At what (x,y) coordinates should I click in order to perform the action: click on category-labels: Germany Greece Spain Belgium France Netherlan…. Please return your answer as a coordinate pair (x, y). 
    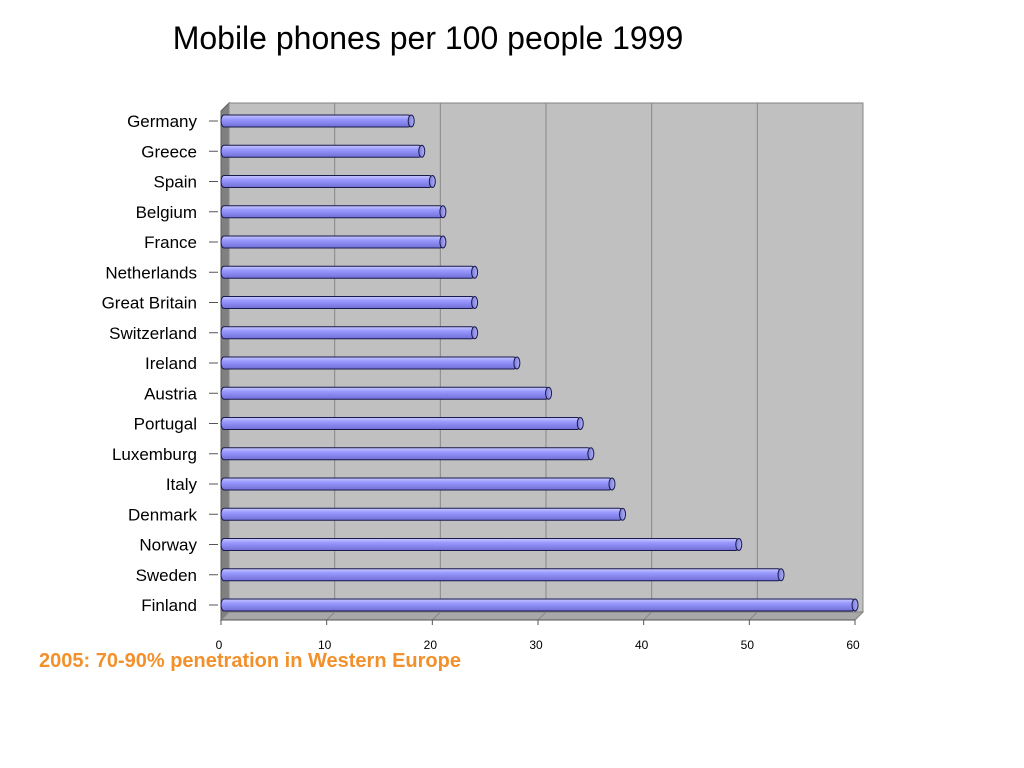
    Looking at the image, I should click on (160, 363).